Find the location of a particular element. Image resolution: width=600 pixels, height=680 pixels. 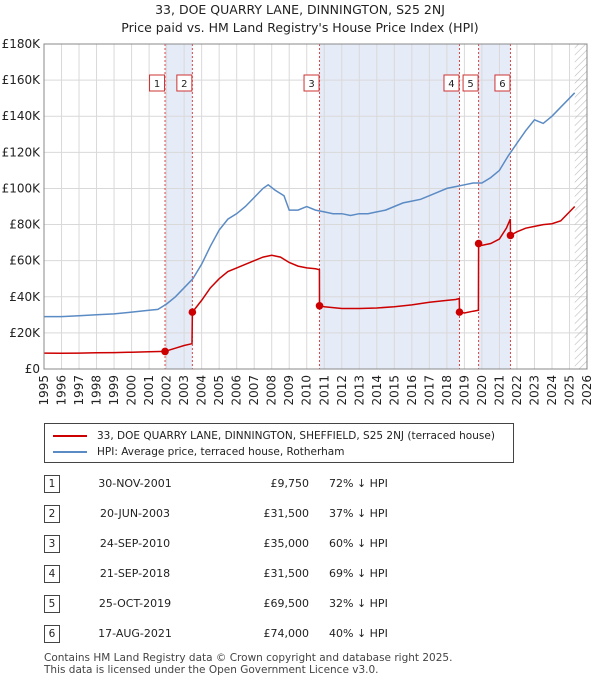

x-tick-label: 2023 is located at coordinates (534, 390).